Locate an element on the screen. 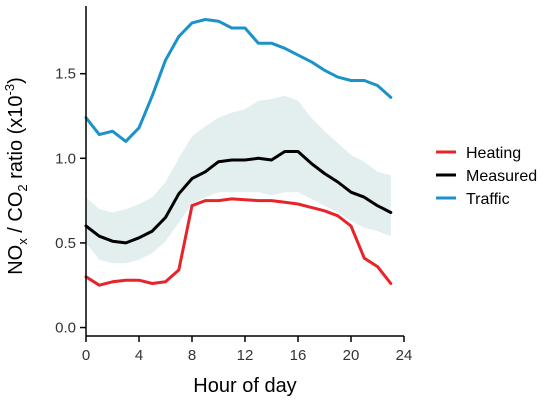  series-line-measured is located at coordinates (238, 197).